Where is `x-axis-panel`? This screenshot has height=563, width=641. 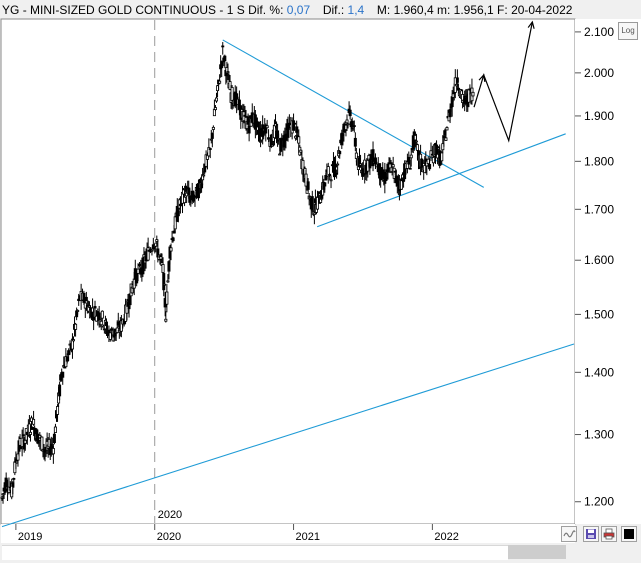 x-axis-panel is located at coordinates (288, 533).